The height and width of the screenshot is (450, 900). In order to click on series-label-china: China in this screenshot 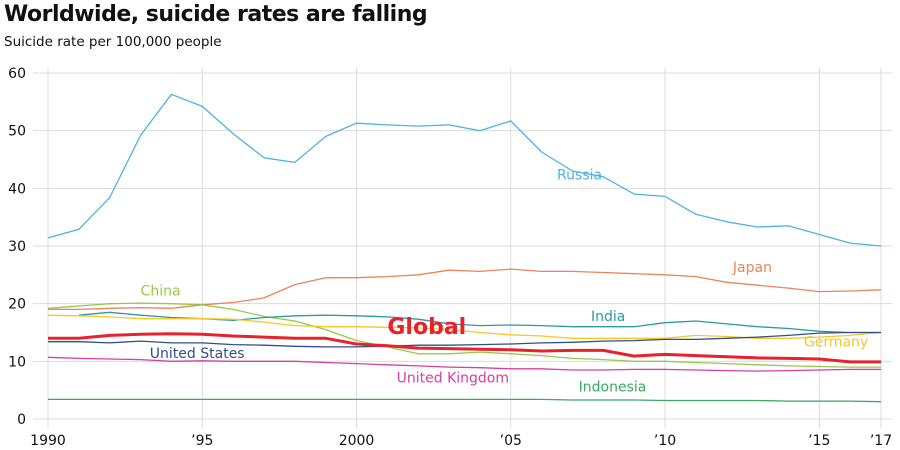, I will do `click(161, 292)`.